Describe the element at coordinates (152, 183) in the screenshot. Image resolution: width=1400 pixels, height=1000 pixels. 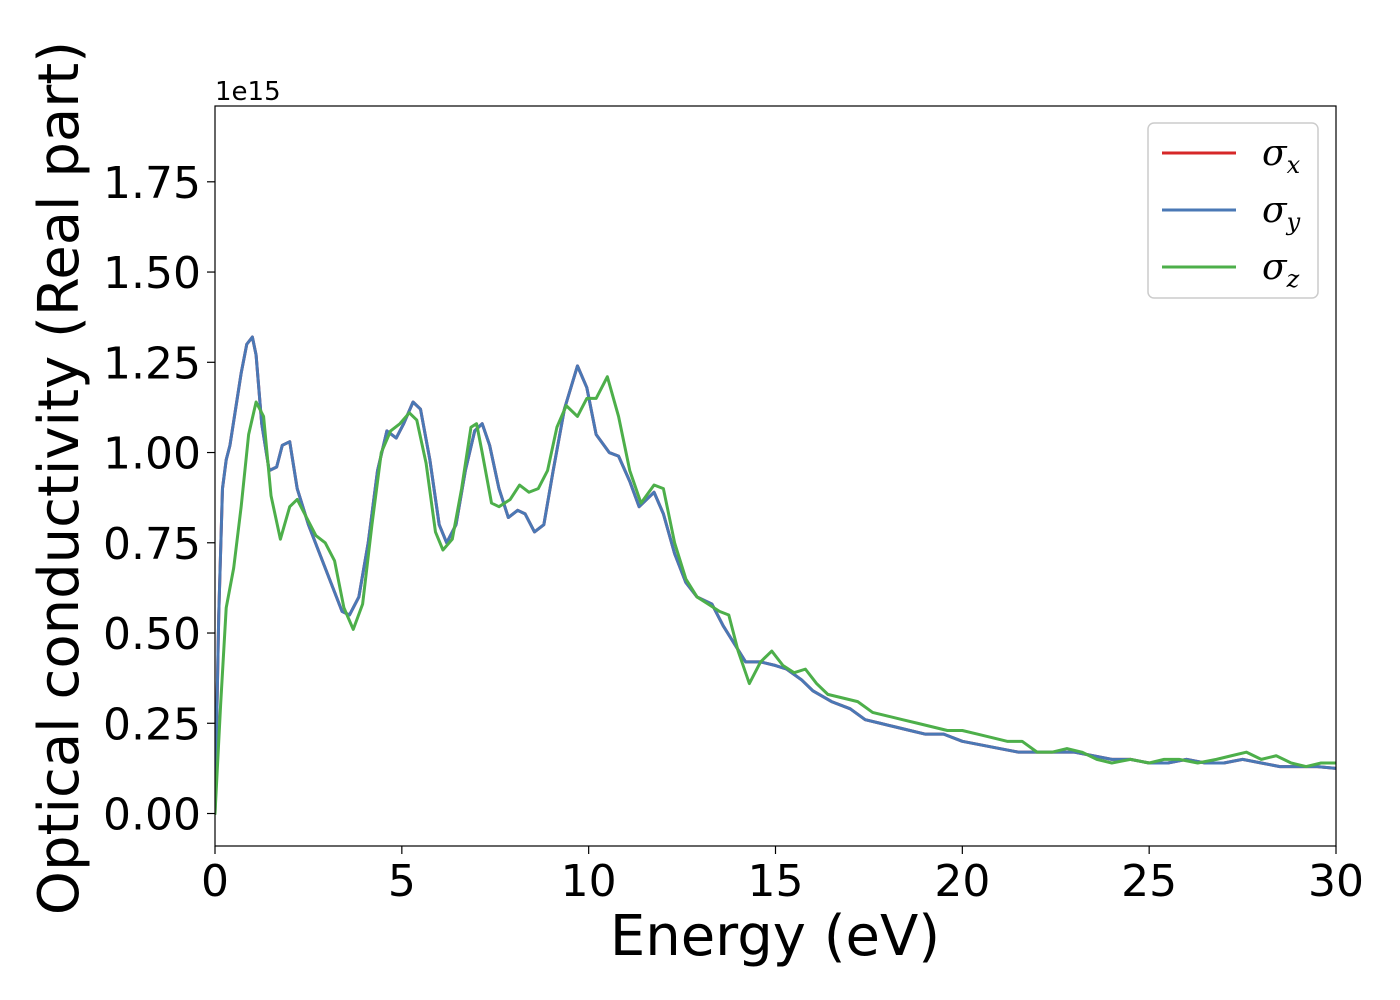
I see `y-tick-label: 1.75` at that location.